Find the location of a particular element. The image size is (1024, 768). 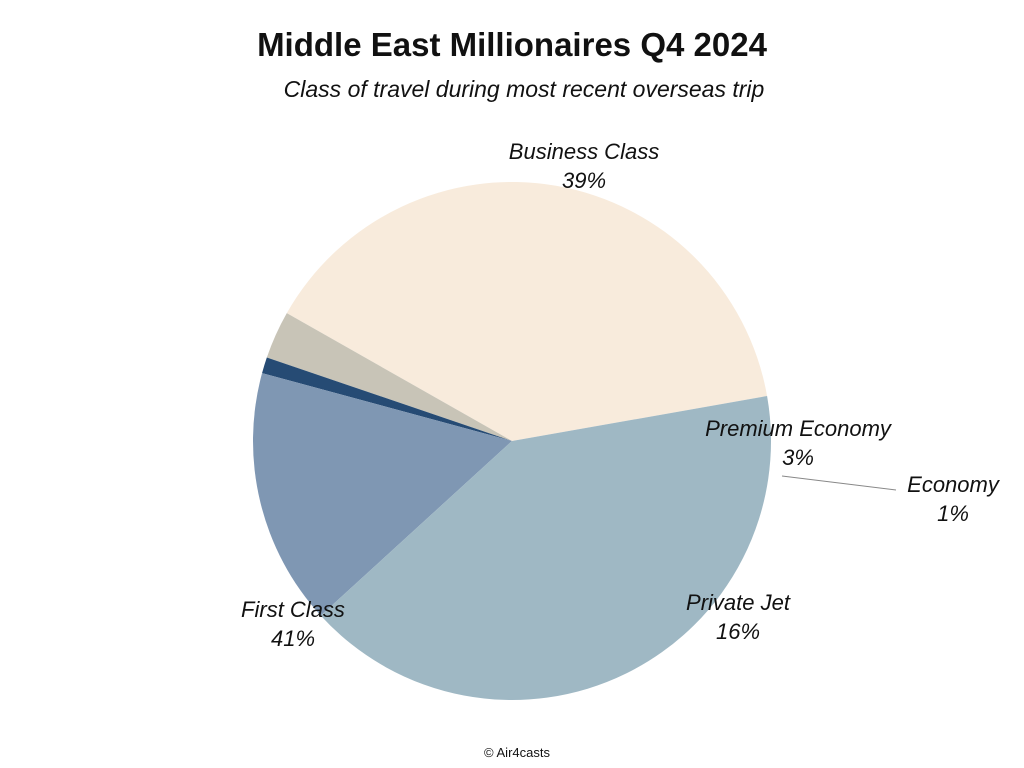

leader-line-economy is located at coordinates (839, 483).